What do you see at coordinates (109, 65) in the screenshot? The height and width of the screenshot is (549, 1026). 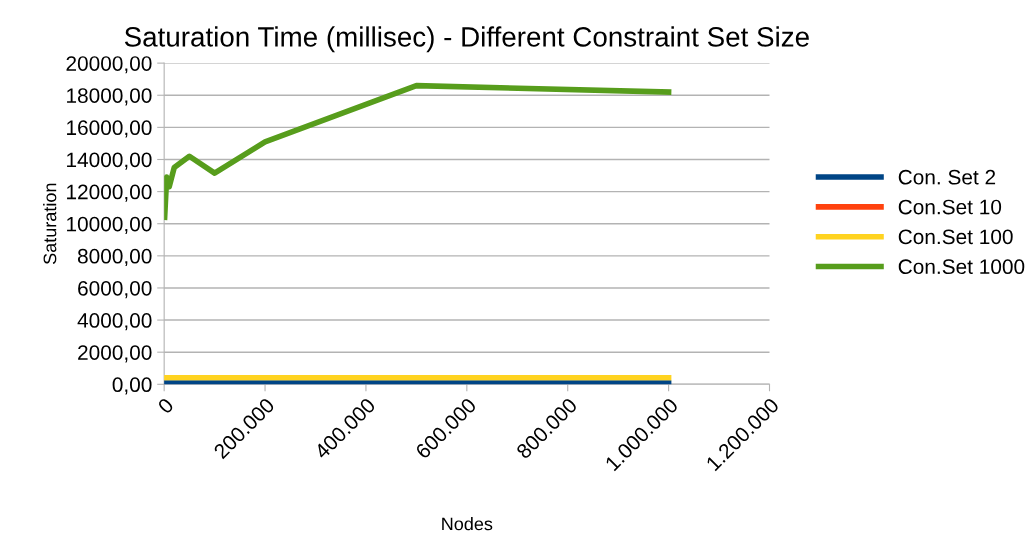 I see `y-tick-label: 20000,00` at bounding box center [109, 65].